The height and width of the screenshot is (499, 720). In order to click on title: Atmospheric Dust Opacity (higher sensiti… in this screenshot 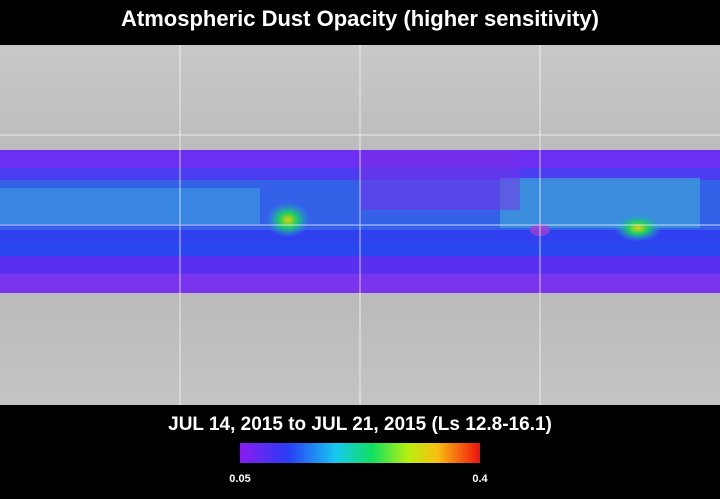, I will do `click(360, 18)`.